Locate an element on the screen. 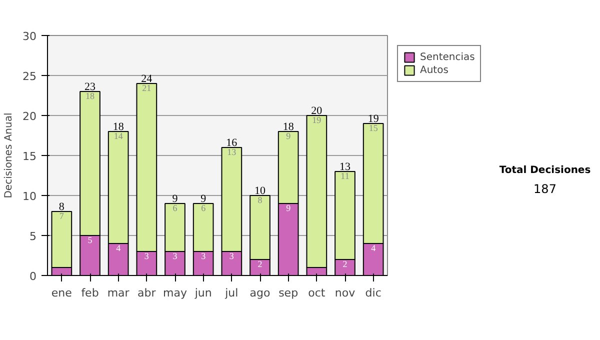 The height and width of the screenshot is (340, 600). x-tick-label: mar is located at coordinates (118, 293).